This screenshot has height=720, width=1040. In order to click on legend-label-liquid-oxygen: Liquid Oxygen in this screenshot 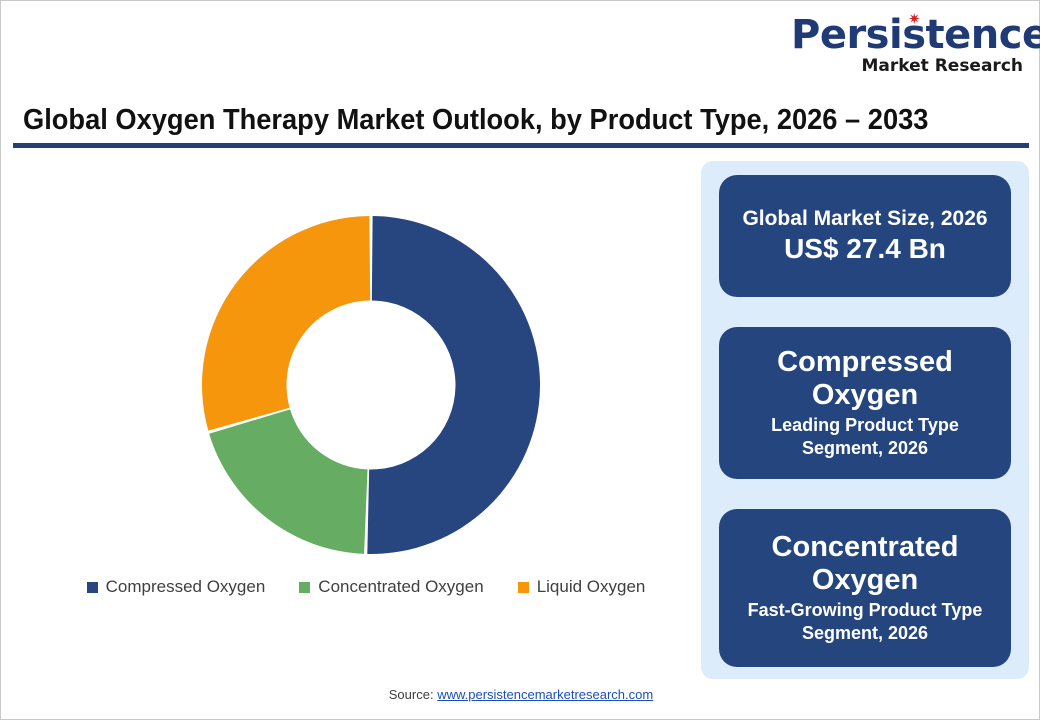, I will do `click(591, 586)`.